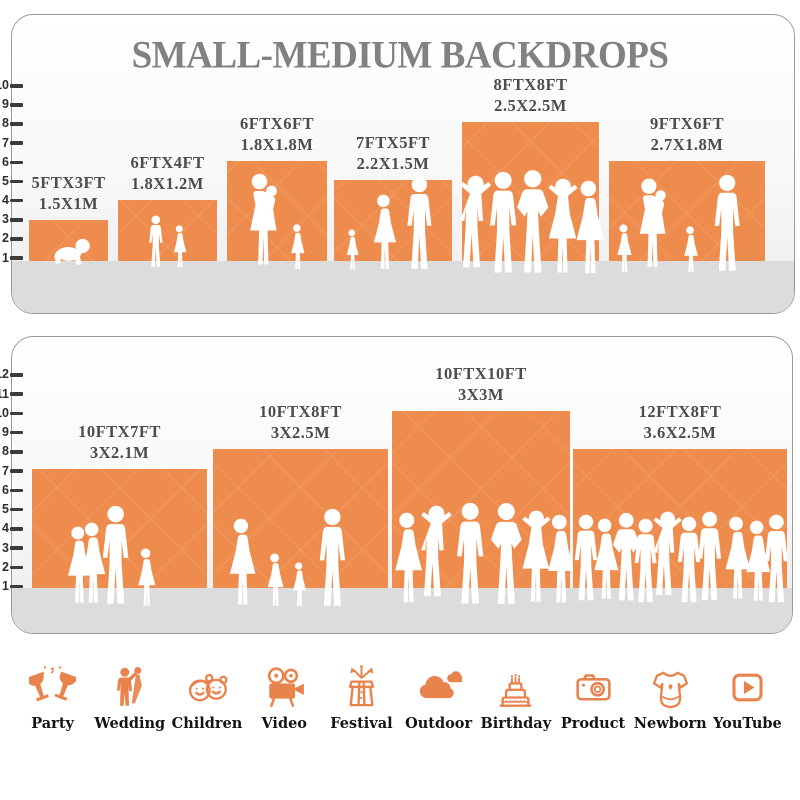 Image resolution: width=800 pixels, height=800 pixels. I want to click on size-meters: 3X2.1M, so click(119, 452).